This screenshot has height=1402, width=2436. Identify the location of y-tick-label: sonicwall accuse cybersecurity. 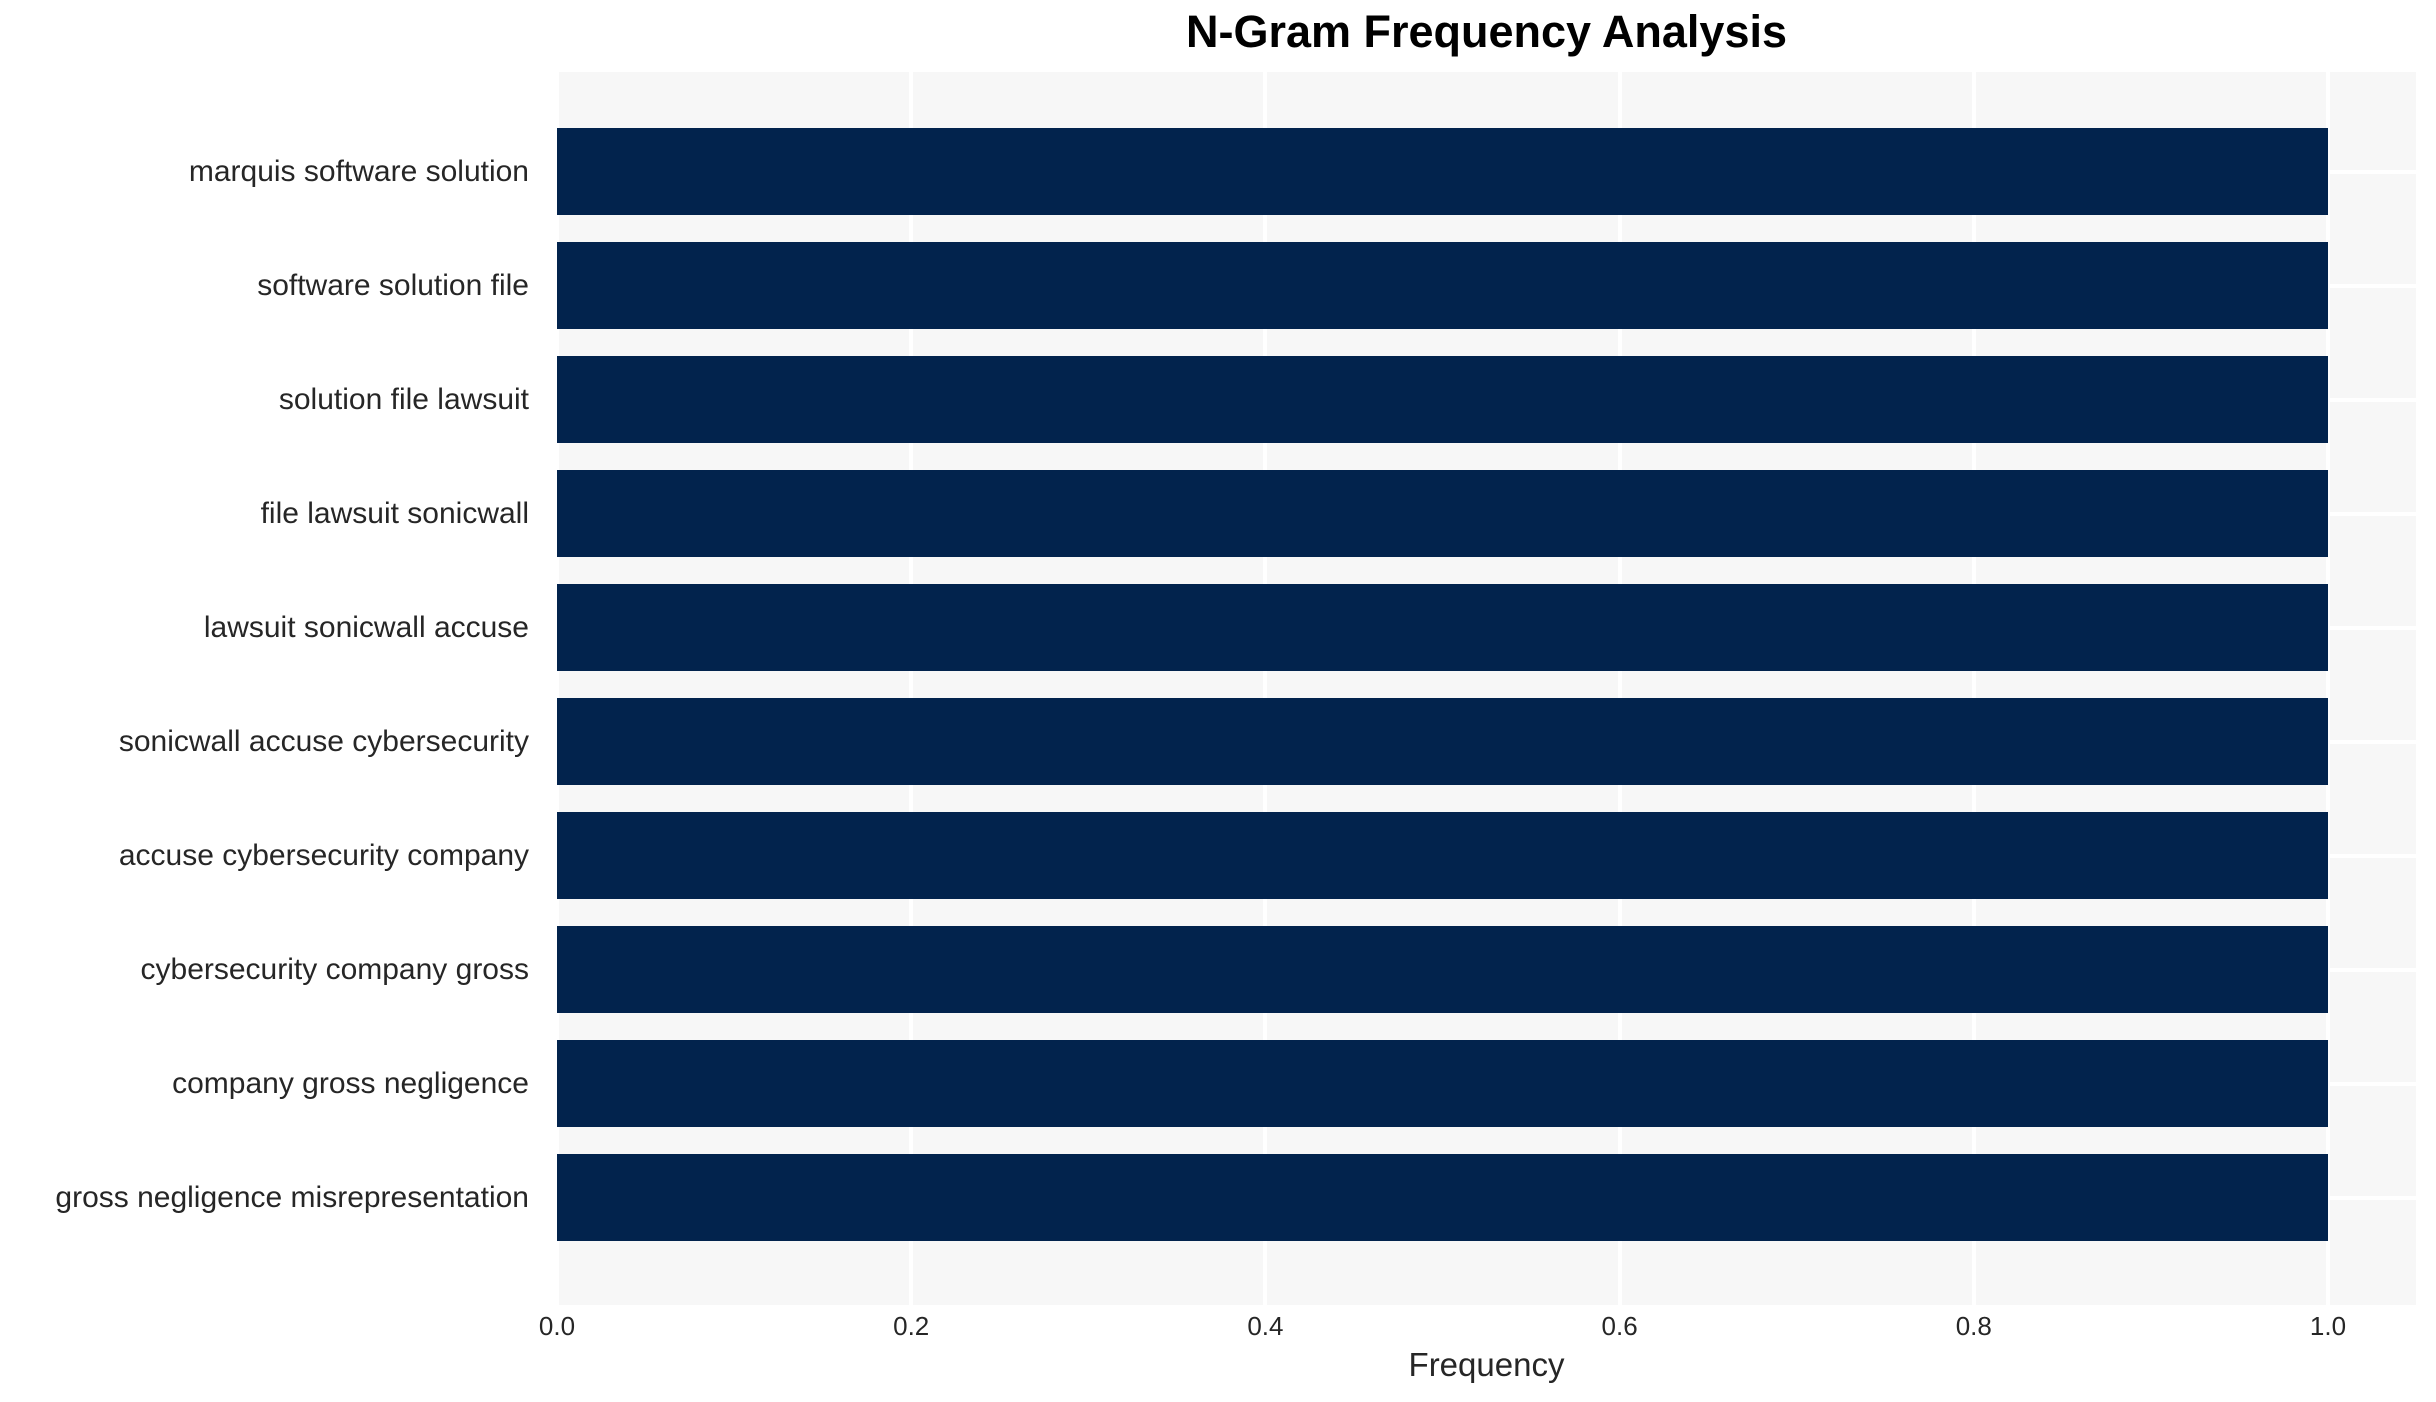
(323, 741).